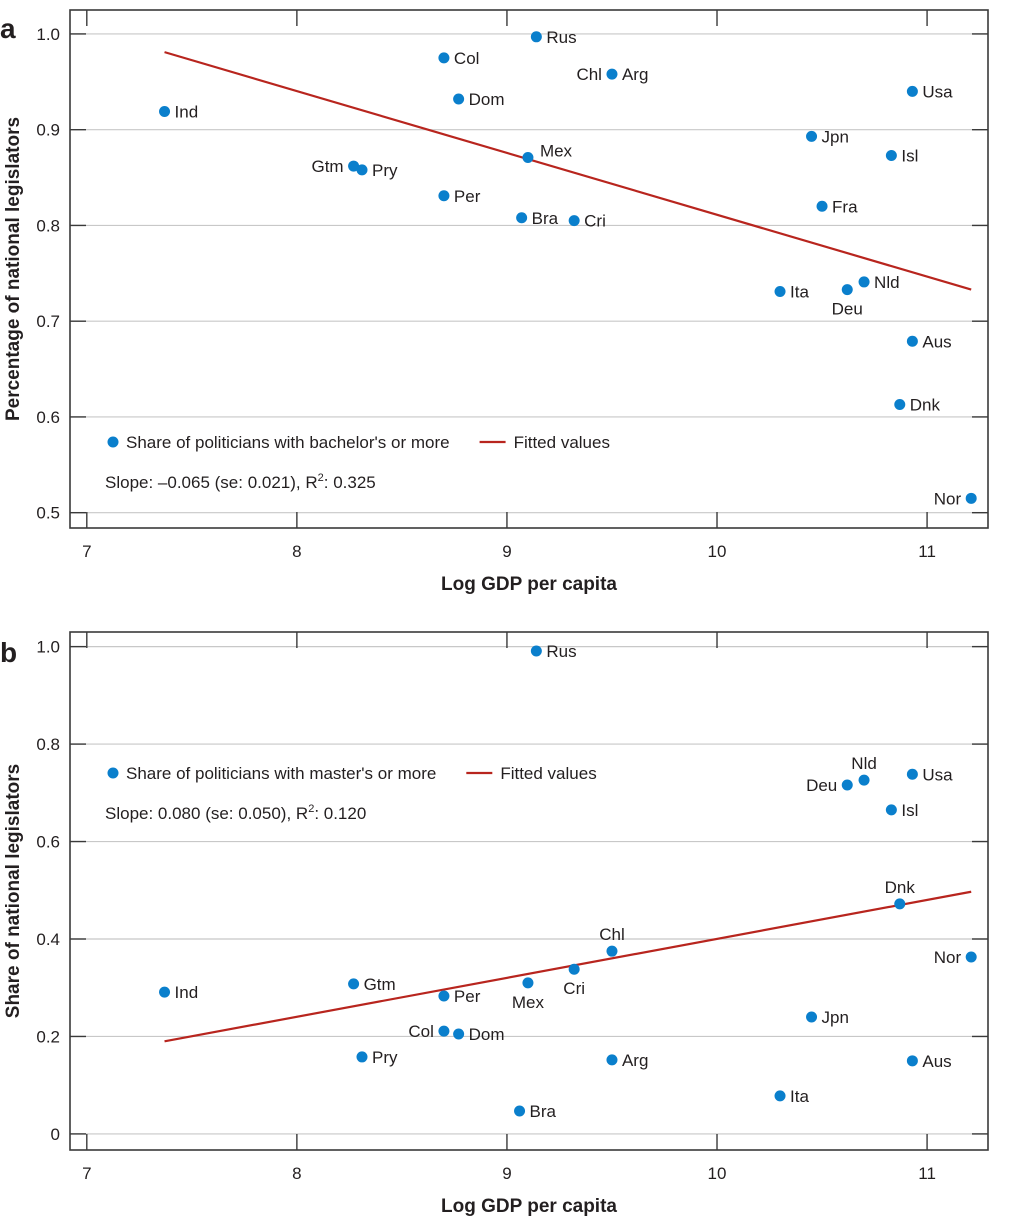 This screenshot has height=1232, width=1027. Describe the element at coordinates (48, 744) in the screenshot. I see `y-tick-label: 0.8` at that location.